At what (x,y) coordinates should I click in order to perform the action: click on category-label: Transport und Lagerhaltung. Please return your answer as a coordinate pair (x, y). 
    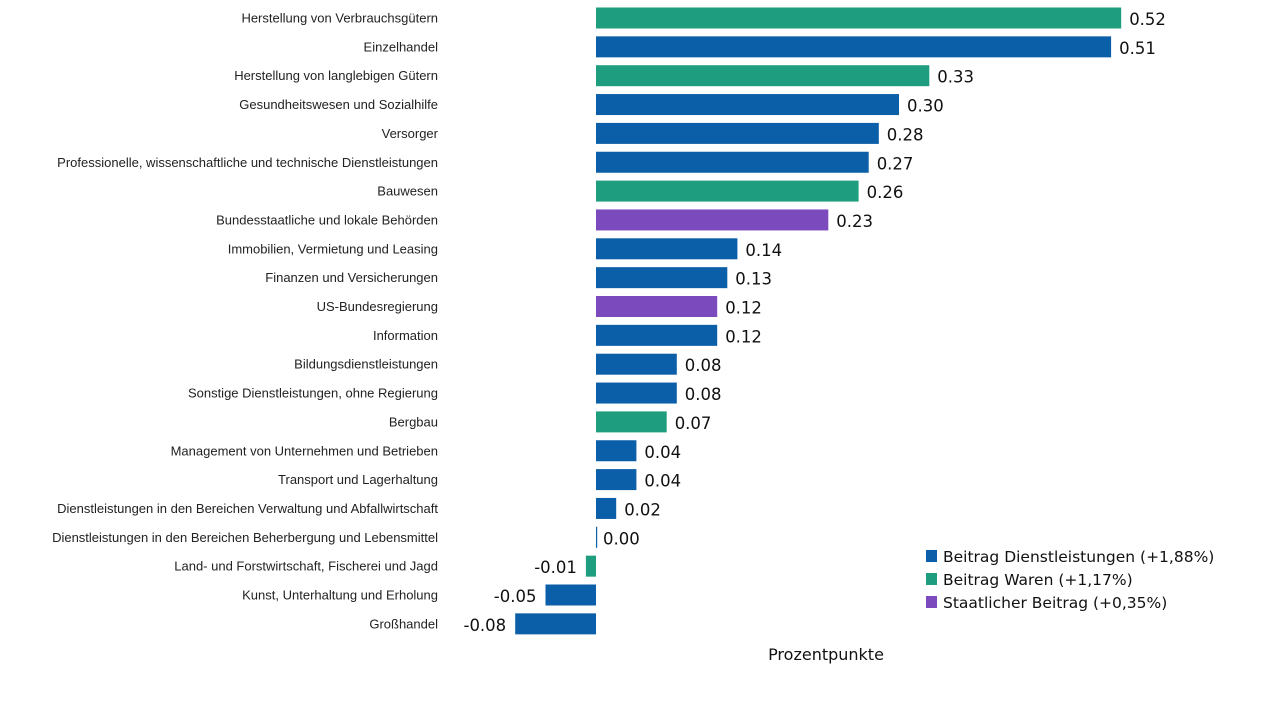
    Looking at the image, I should click on (358, 479).